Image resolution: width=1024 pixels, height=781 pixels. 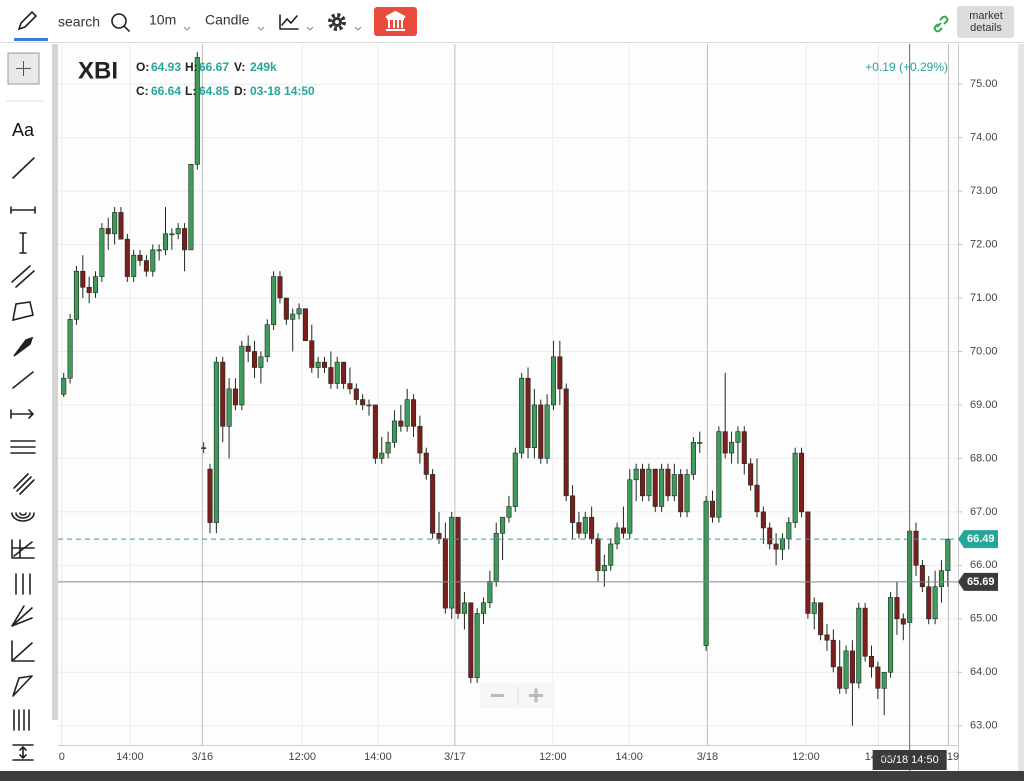 I want to click on scrollbar-thumb, so click(x=55, y=382).